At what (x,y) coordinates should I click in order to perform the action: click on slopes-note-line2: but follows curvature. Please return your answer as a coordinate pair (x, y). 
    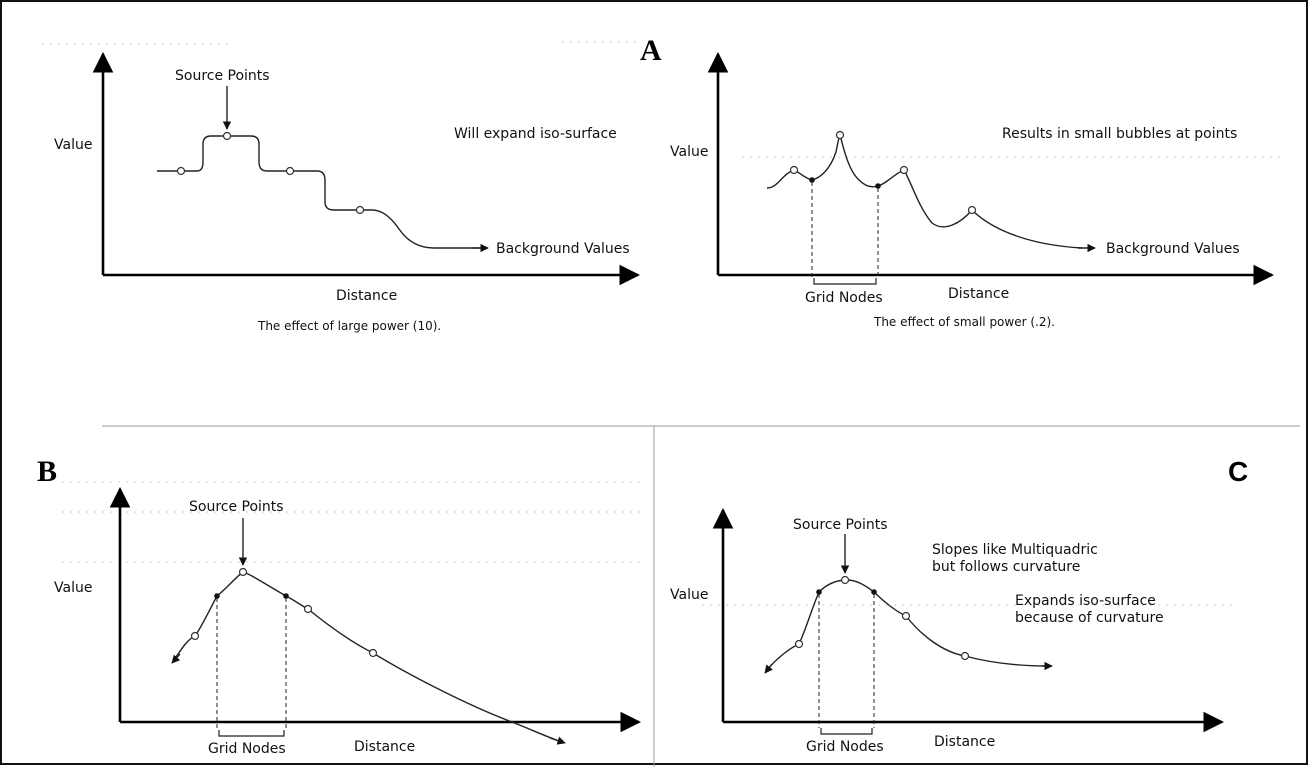
    Looking at the image, I should click on (1006, 567).